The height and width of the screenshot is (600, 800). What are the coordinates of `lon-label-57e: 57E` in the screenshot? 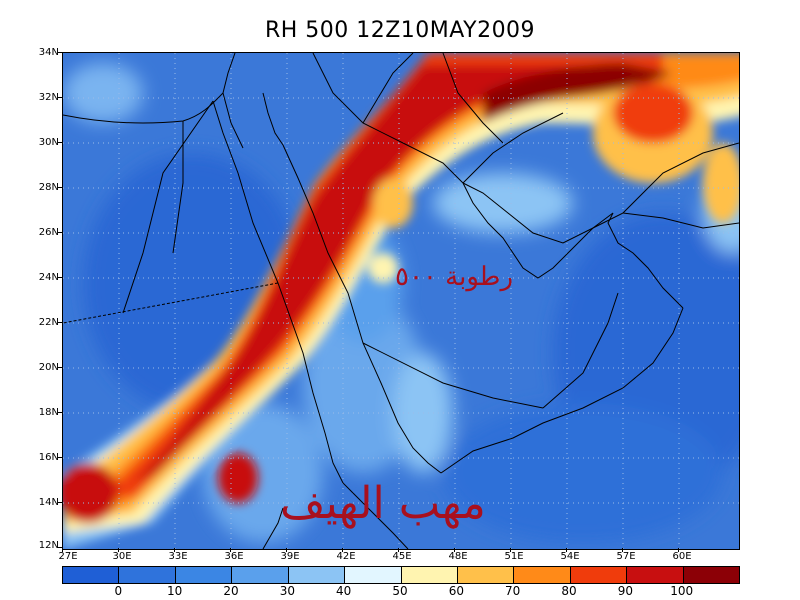 It's located at (626, 556).